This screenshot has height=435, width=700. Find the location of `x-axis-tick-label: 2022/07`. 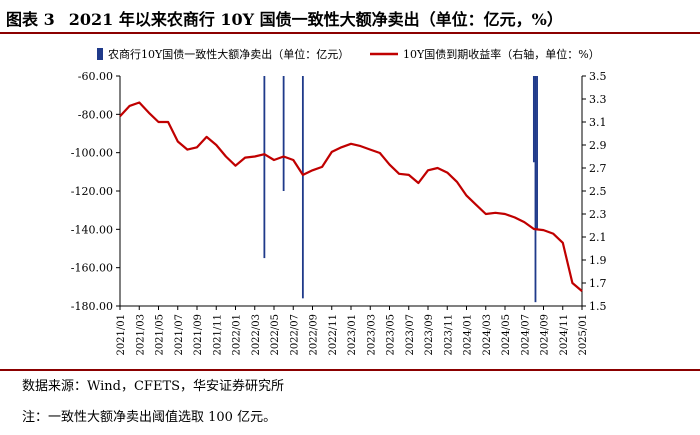

x-axis-tick-label: 2022/07 is located at coordinates (294, 335).